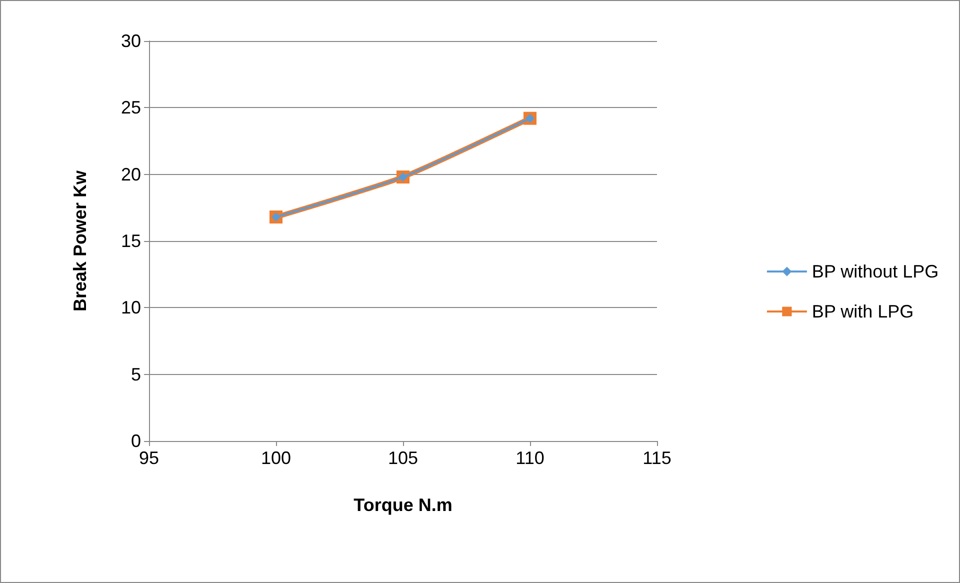  Describe the element at coordinates (80, 240) in the screenshot. I see `y-axis-title: Break Power Kw` at that location.